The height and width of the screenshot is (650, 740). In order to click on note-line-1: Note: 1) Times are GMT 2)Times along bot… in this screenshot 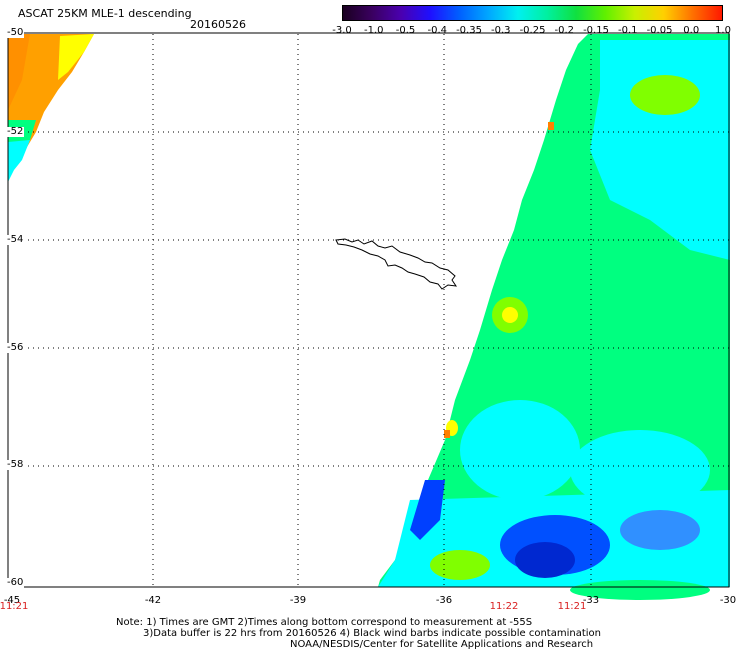, I will do `click(324, 622)`.